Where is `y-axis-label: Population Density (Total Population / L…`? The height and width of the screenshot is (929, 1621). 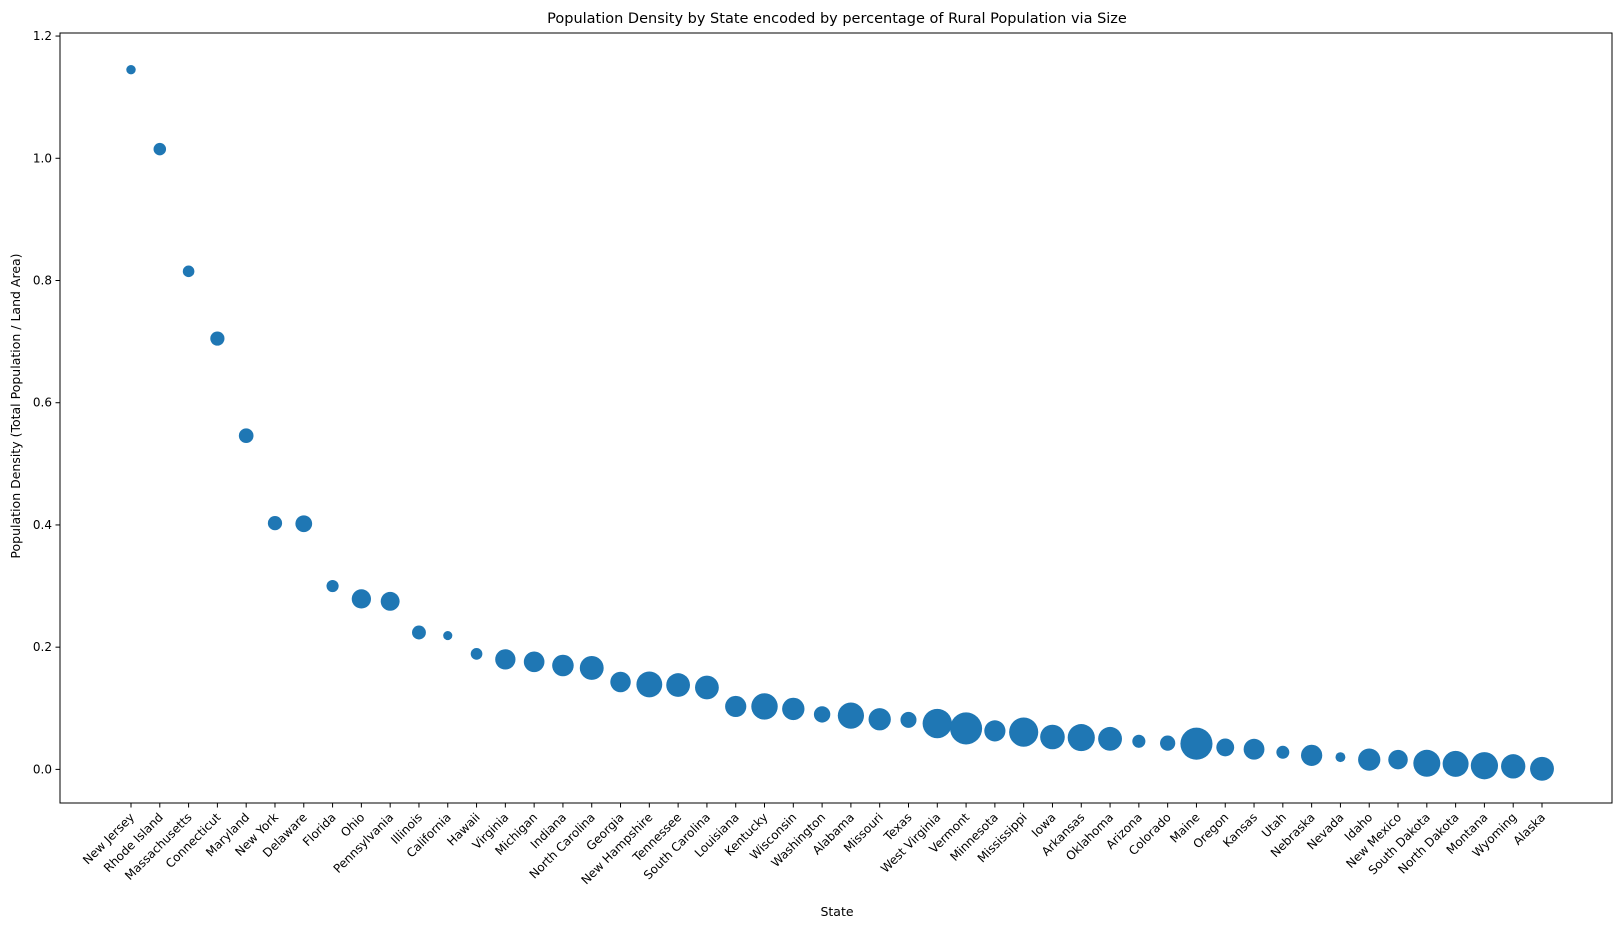 y-axis-label: Population Density (Total Population / L… is located at coordinates (15, 405).